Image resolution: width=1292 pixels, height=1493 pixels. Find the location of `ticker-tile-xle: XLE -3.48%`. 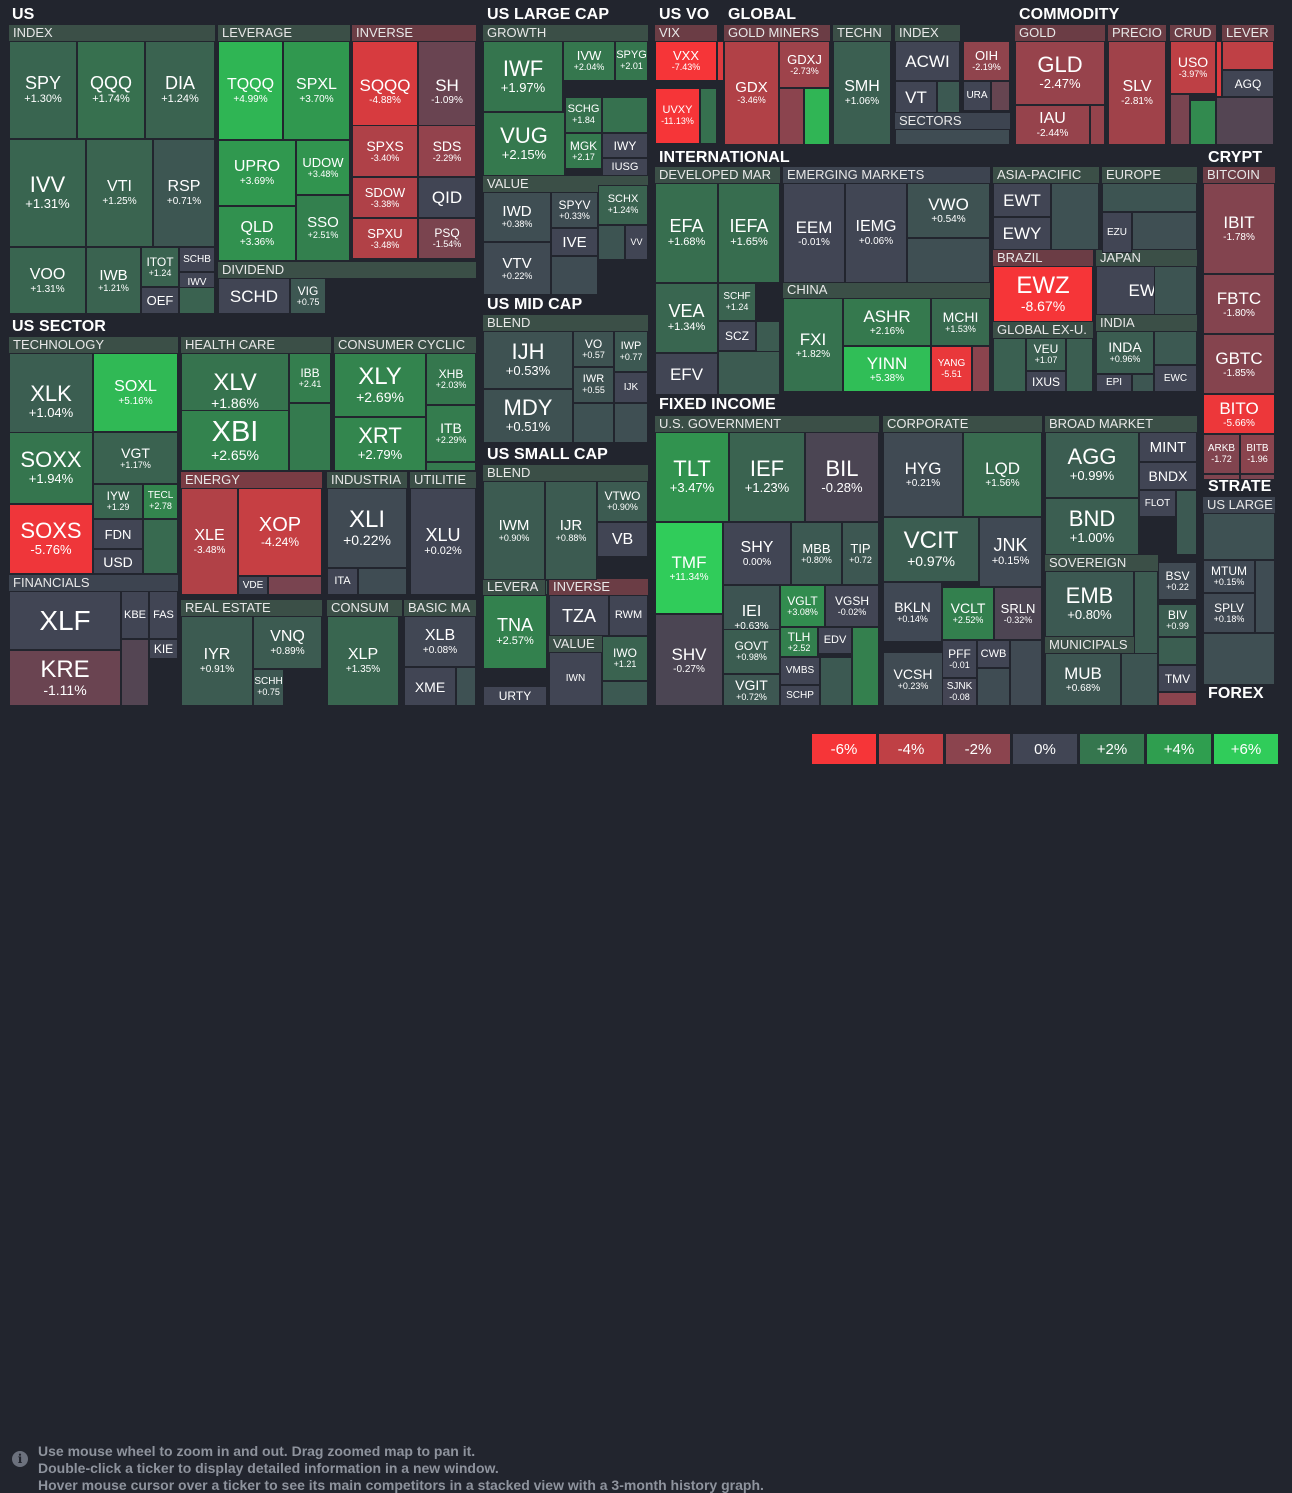

ticker-tile-xle: XLE -3.48% is located at coordinates (209, 541).